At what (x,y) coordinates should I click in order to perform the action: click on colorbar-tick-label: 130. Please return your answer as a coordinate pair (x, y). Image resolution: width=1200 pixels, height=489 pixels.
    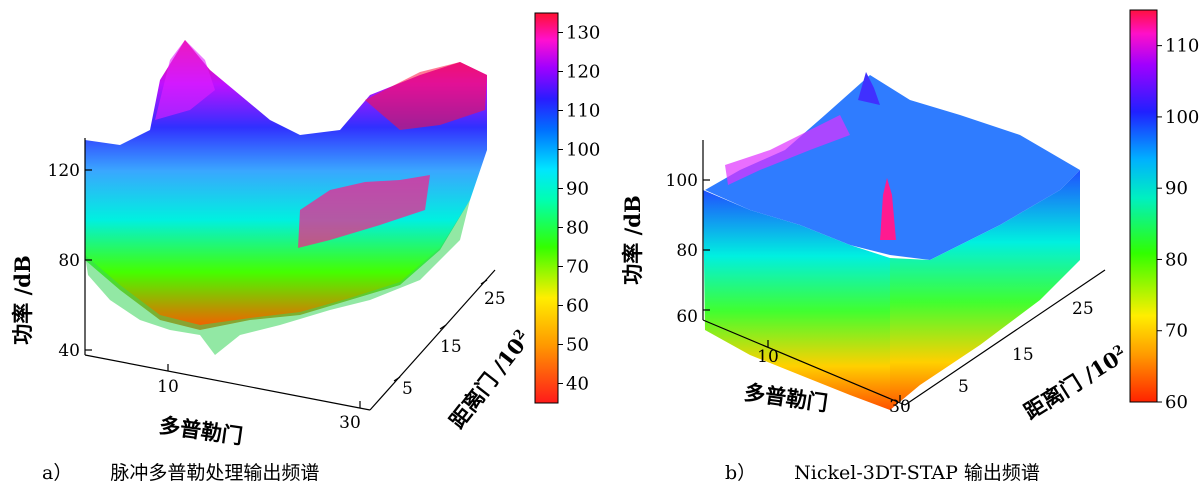
    Looking at the image, I should click on (583, 33).